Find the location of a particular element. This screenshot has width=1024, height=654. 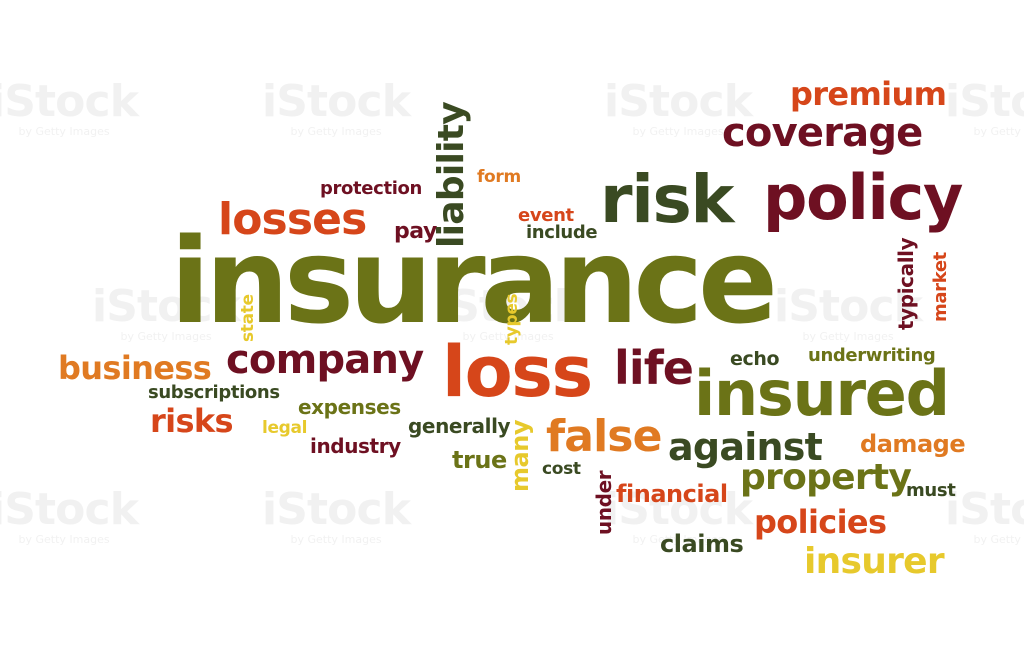

word-many: many is located at coordinates (520, 455).